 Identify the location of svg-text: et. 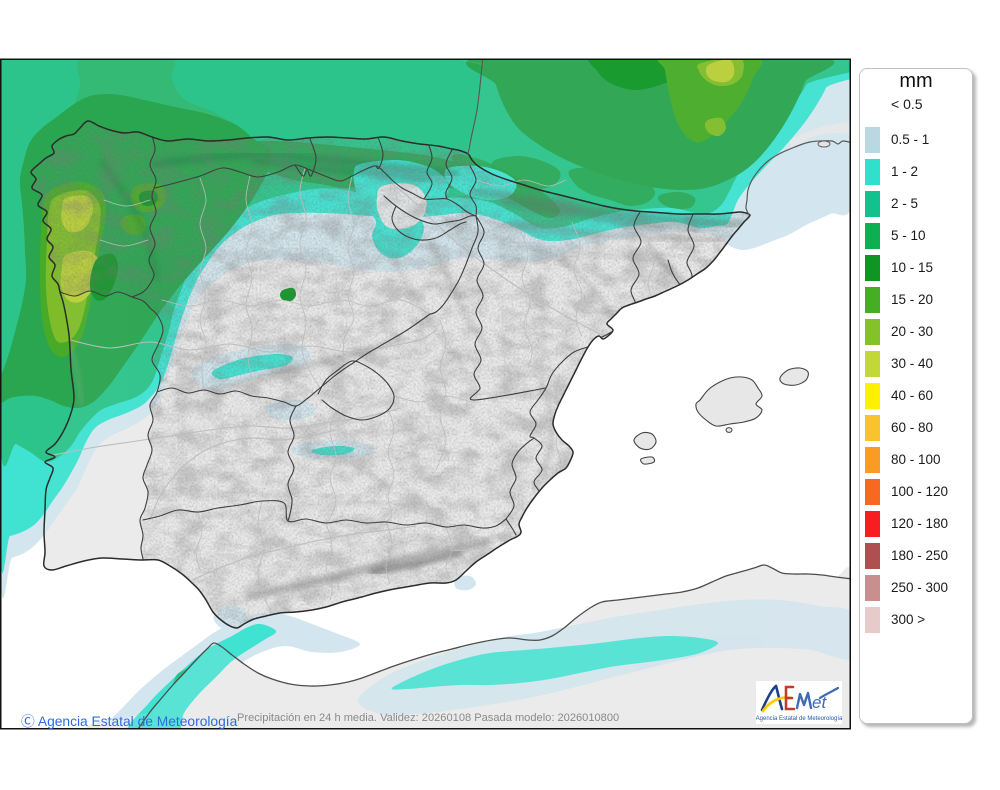
(819, 702).